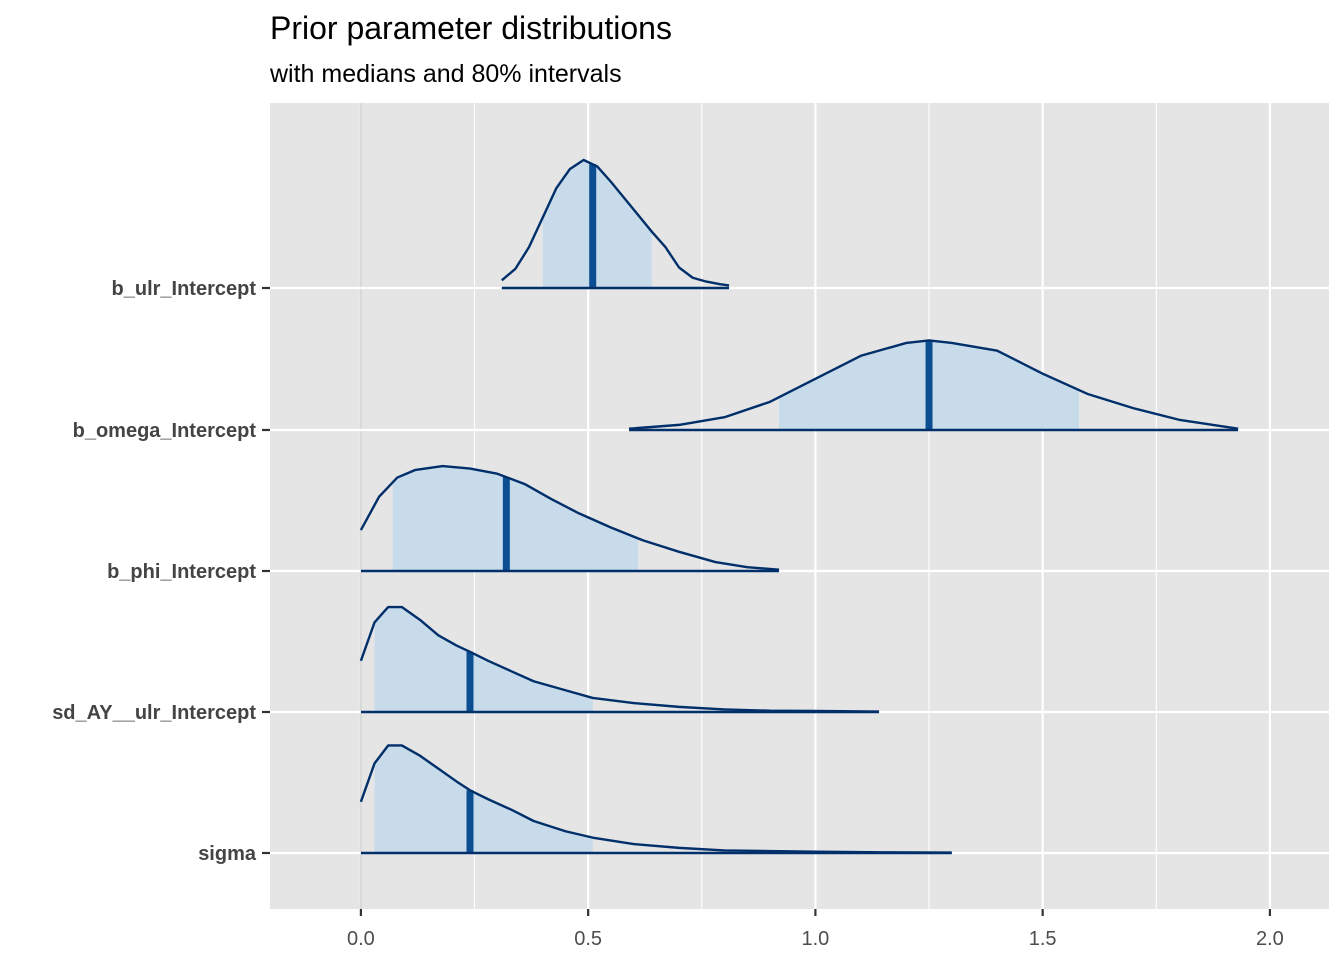 This screenshot has width=1344, height=960. I want to click on y-tick-label: b_phi_Intercept, so click(181, 572).